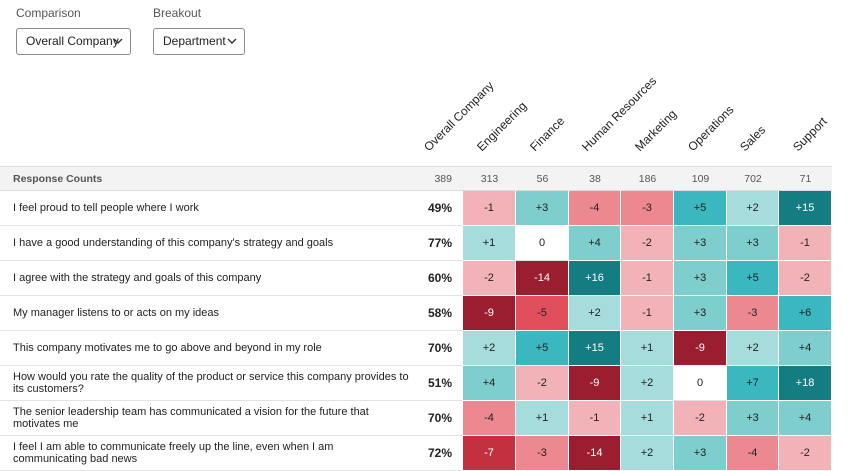 This screenshot has width=850, height=471. I want to click on overall-score: 72%, so click(436, 453).